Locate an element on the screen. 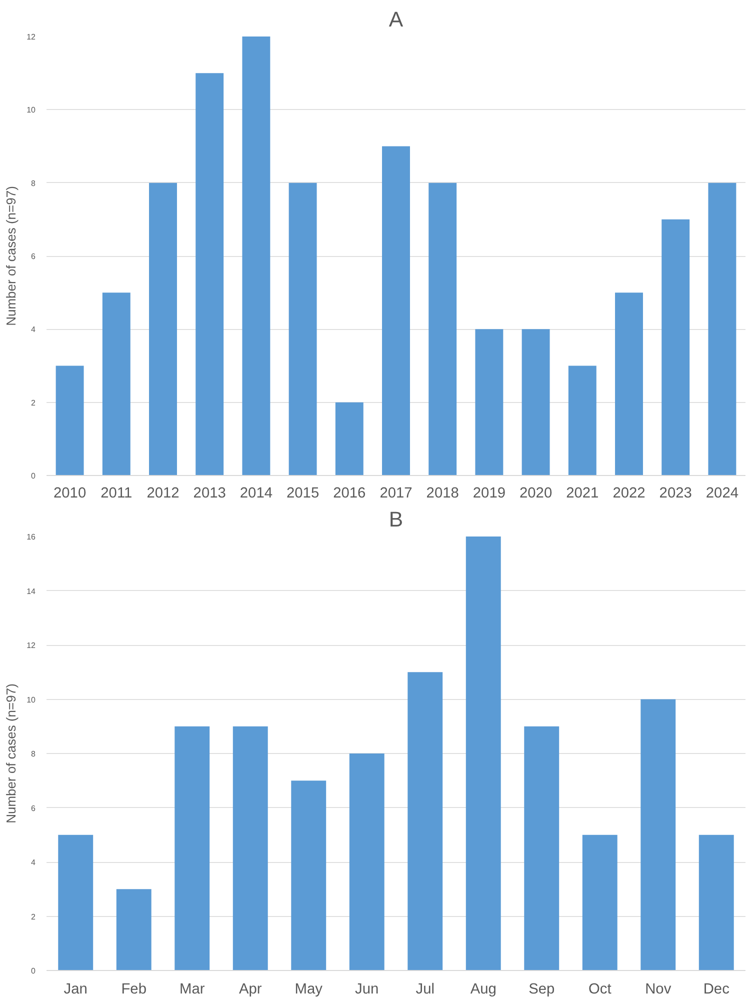  x-tick-label: May is located at coordinates (309, 990).